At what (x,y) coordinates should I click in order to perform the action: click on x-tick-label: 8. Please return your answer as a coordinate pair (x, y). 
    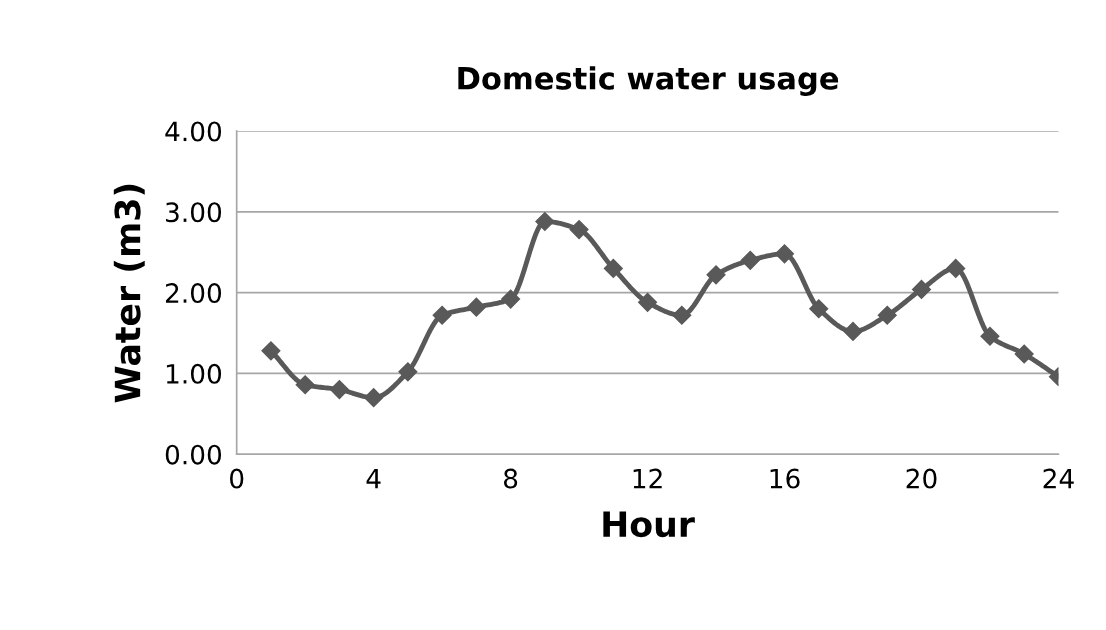
    Looking at the image, I should click on (511, 478).